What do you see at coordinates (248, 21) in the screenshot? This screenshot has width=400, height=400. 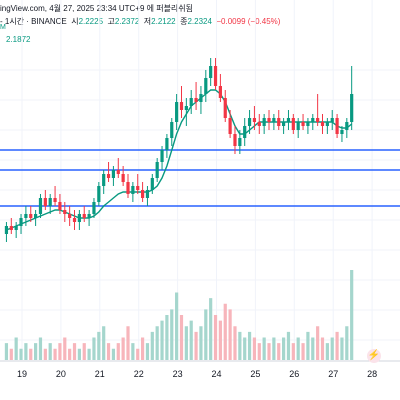 I see `change-value: −0.0099 (−0.45%)` at bounding box center [248, 21].